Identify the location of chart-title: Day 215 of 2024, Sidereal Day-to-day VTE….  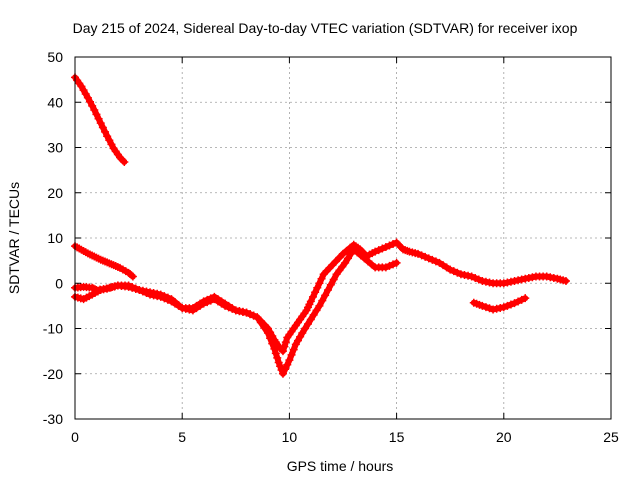
(325, 28).